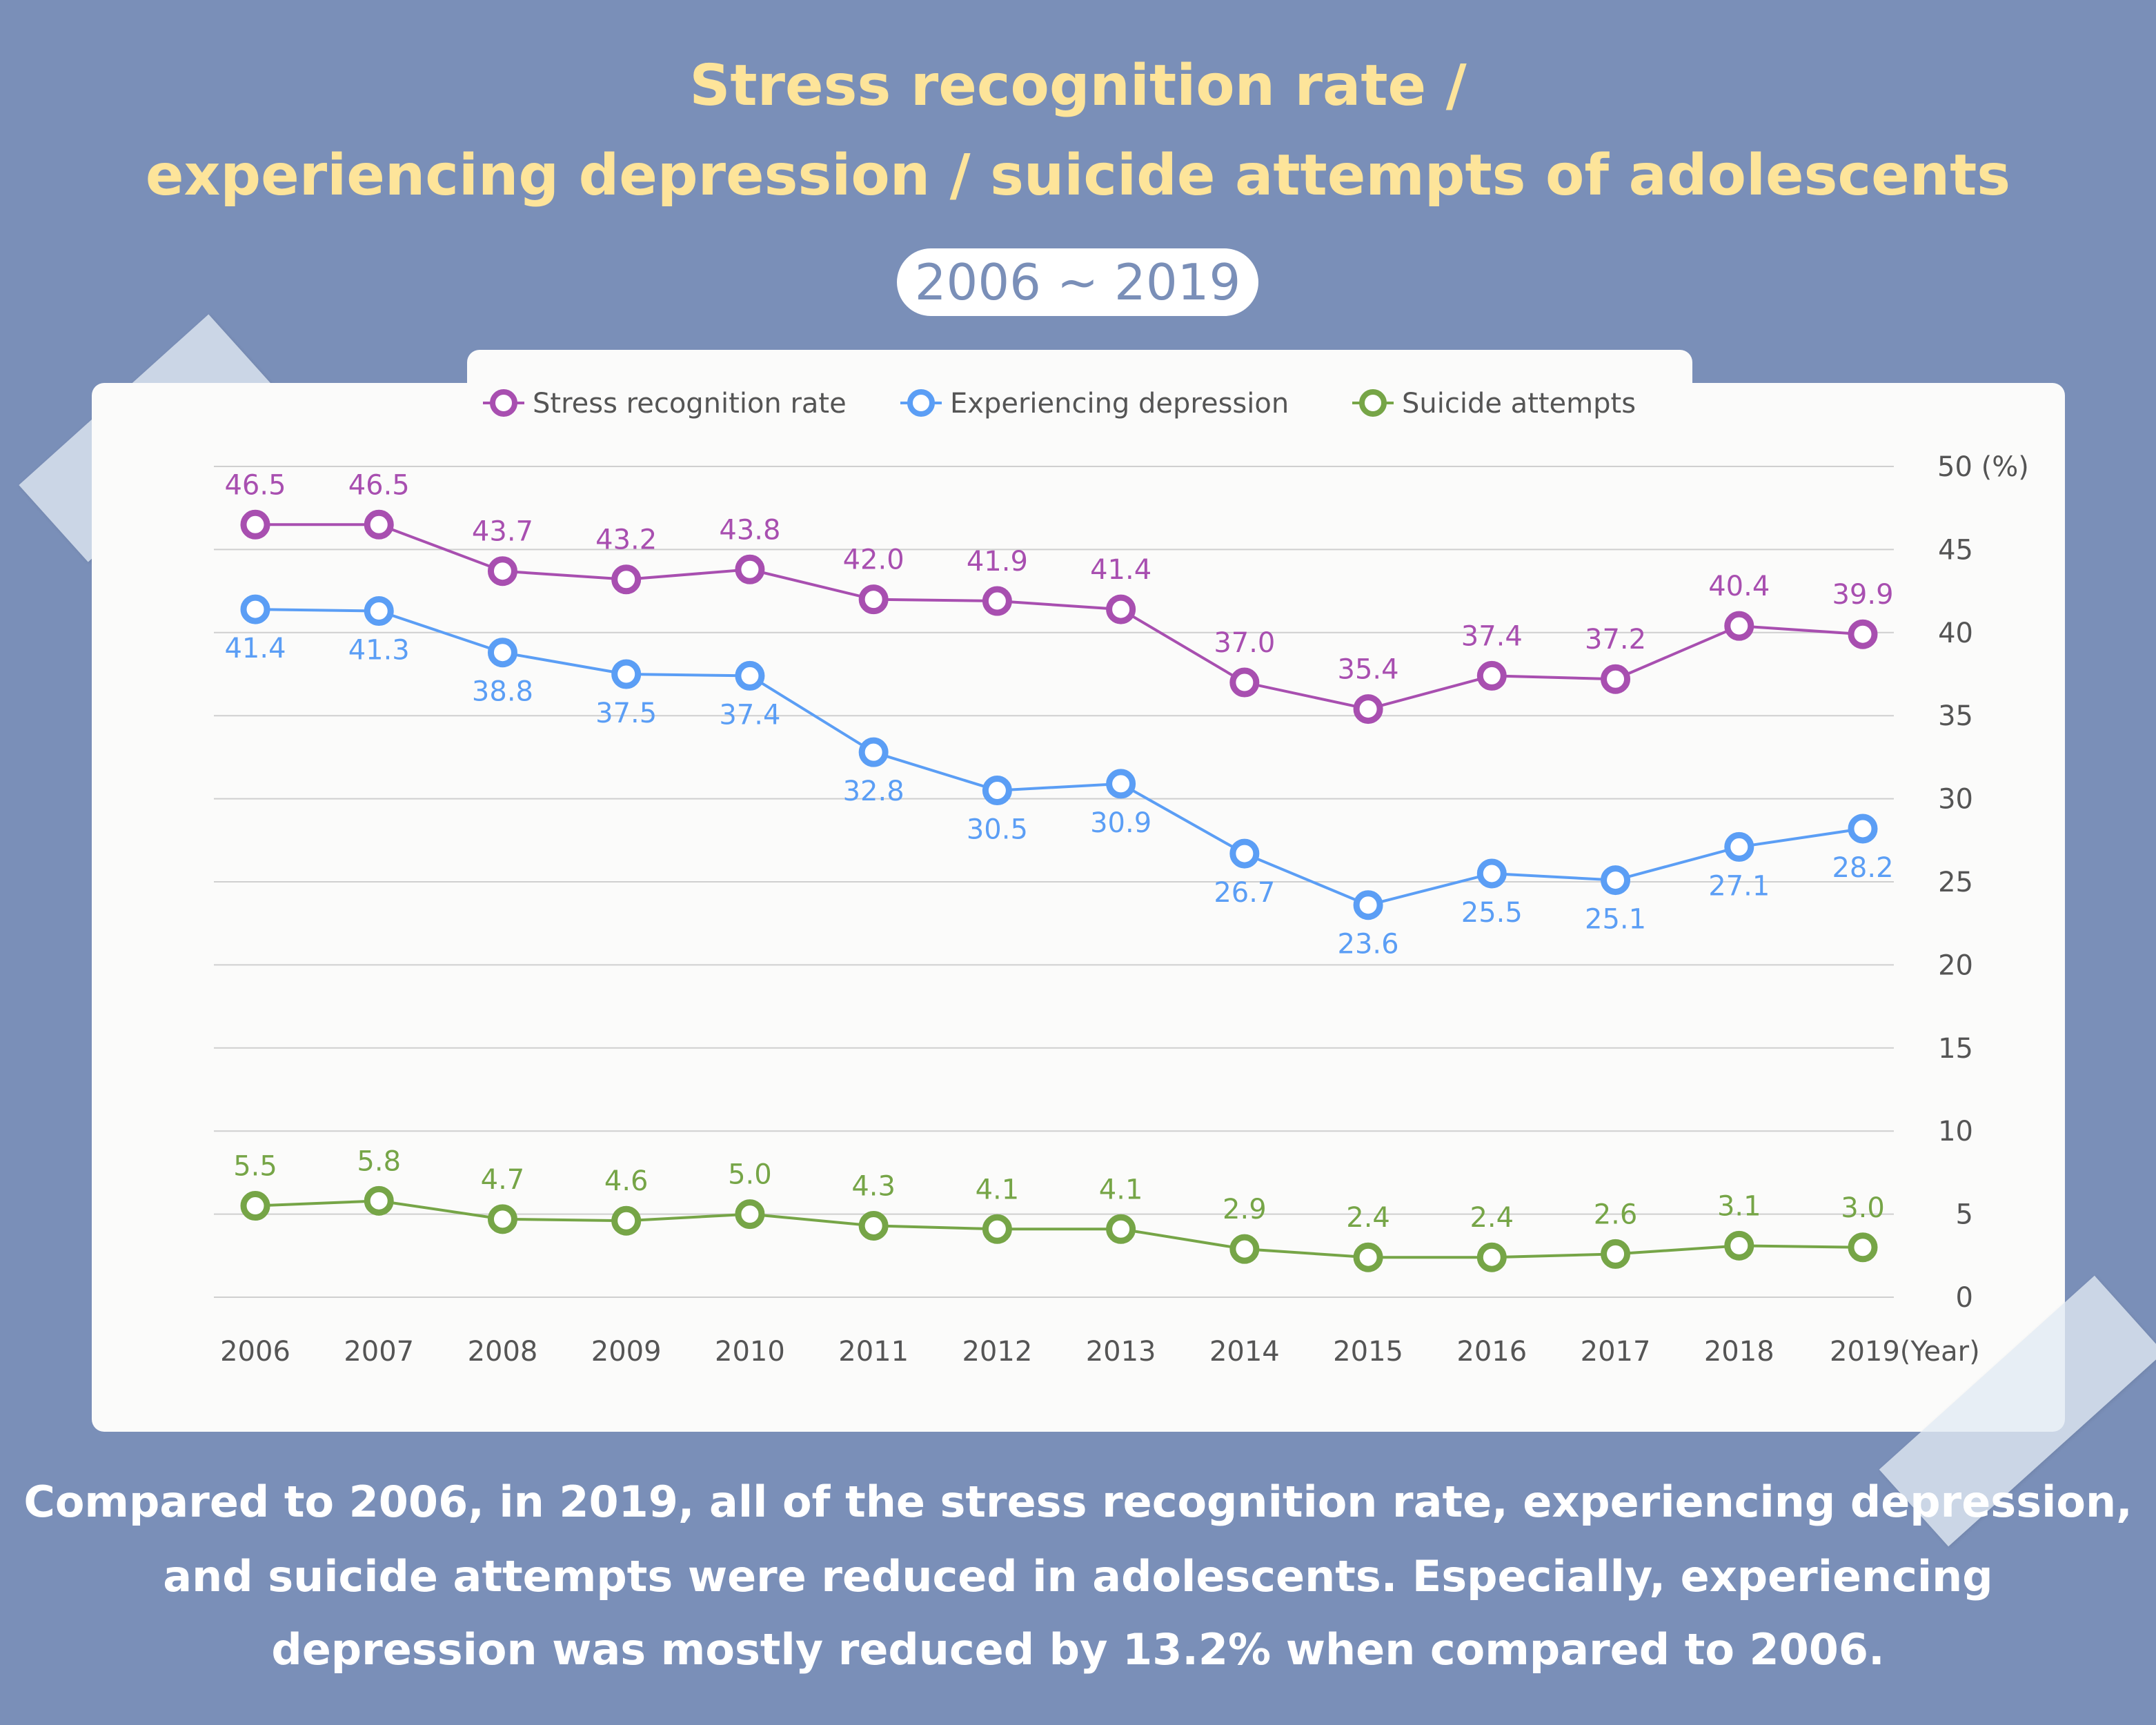 The width and height of the screenshot is (2156, 1725). Describe the element at coordinates (1739, 886) in the screenshot. I see `data-label-depression: 27.1` at that location.